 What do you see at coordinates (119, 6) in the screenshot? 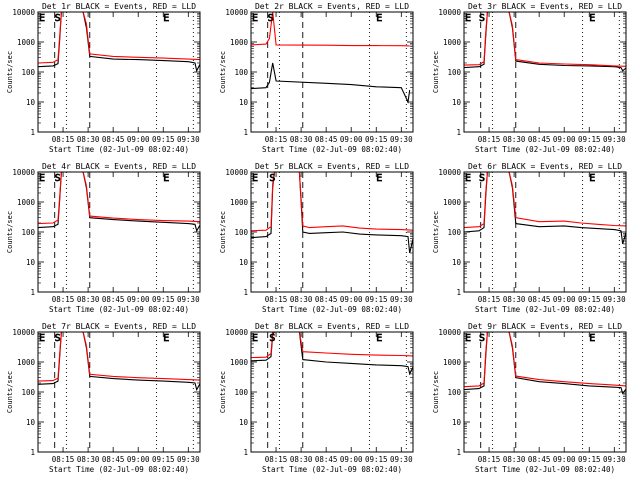
I see `chart-title: Det 1r BLACK = Events, RED = LLD` at bounding box center [119, 6].